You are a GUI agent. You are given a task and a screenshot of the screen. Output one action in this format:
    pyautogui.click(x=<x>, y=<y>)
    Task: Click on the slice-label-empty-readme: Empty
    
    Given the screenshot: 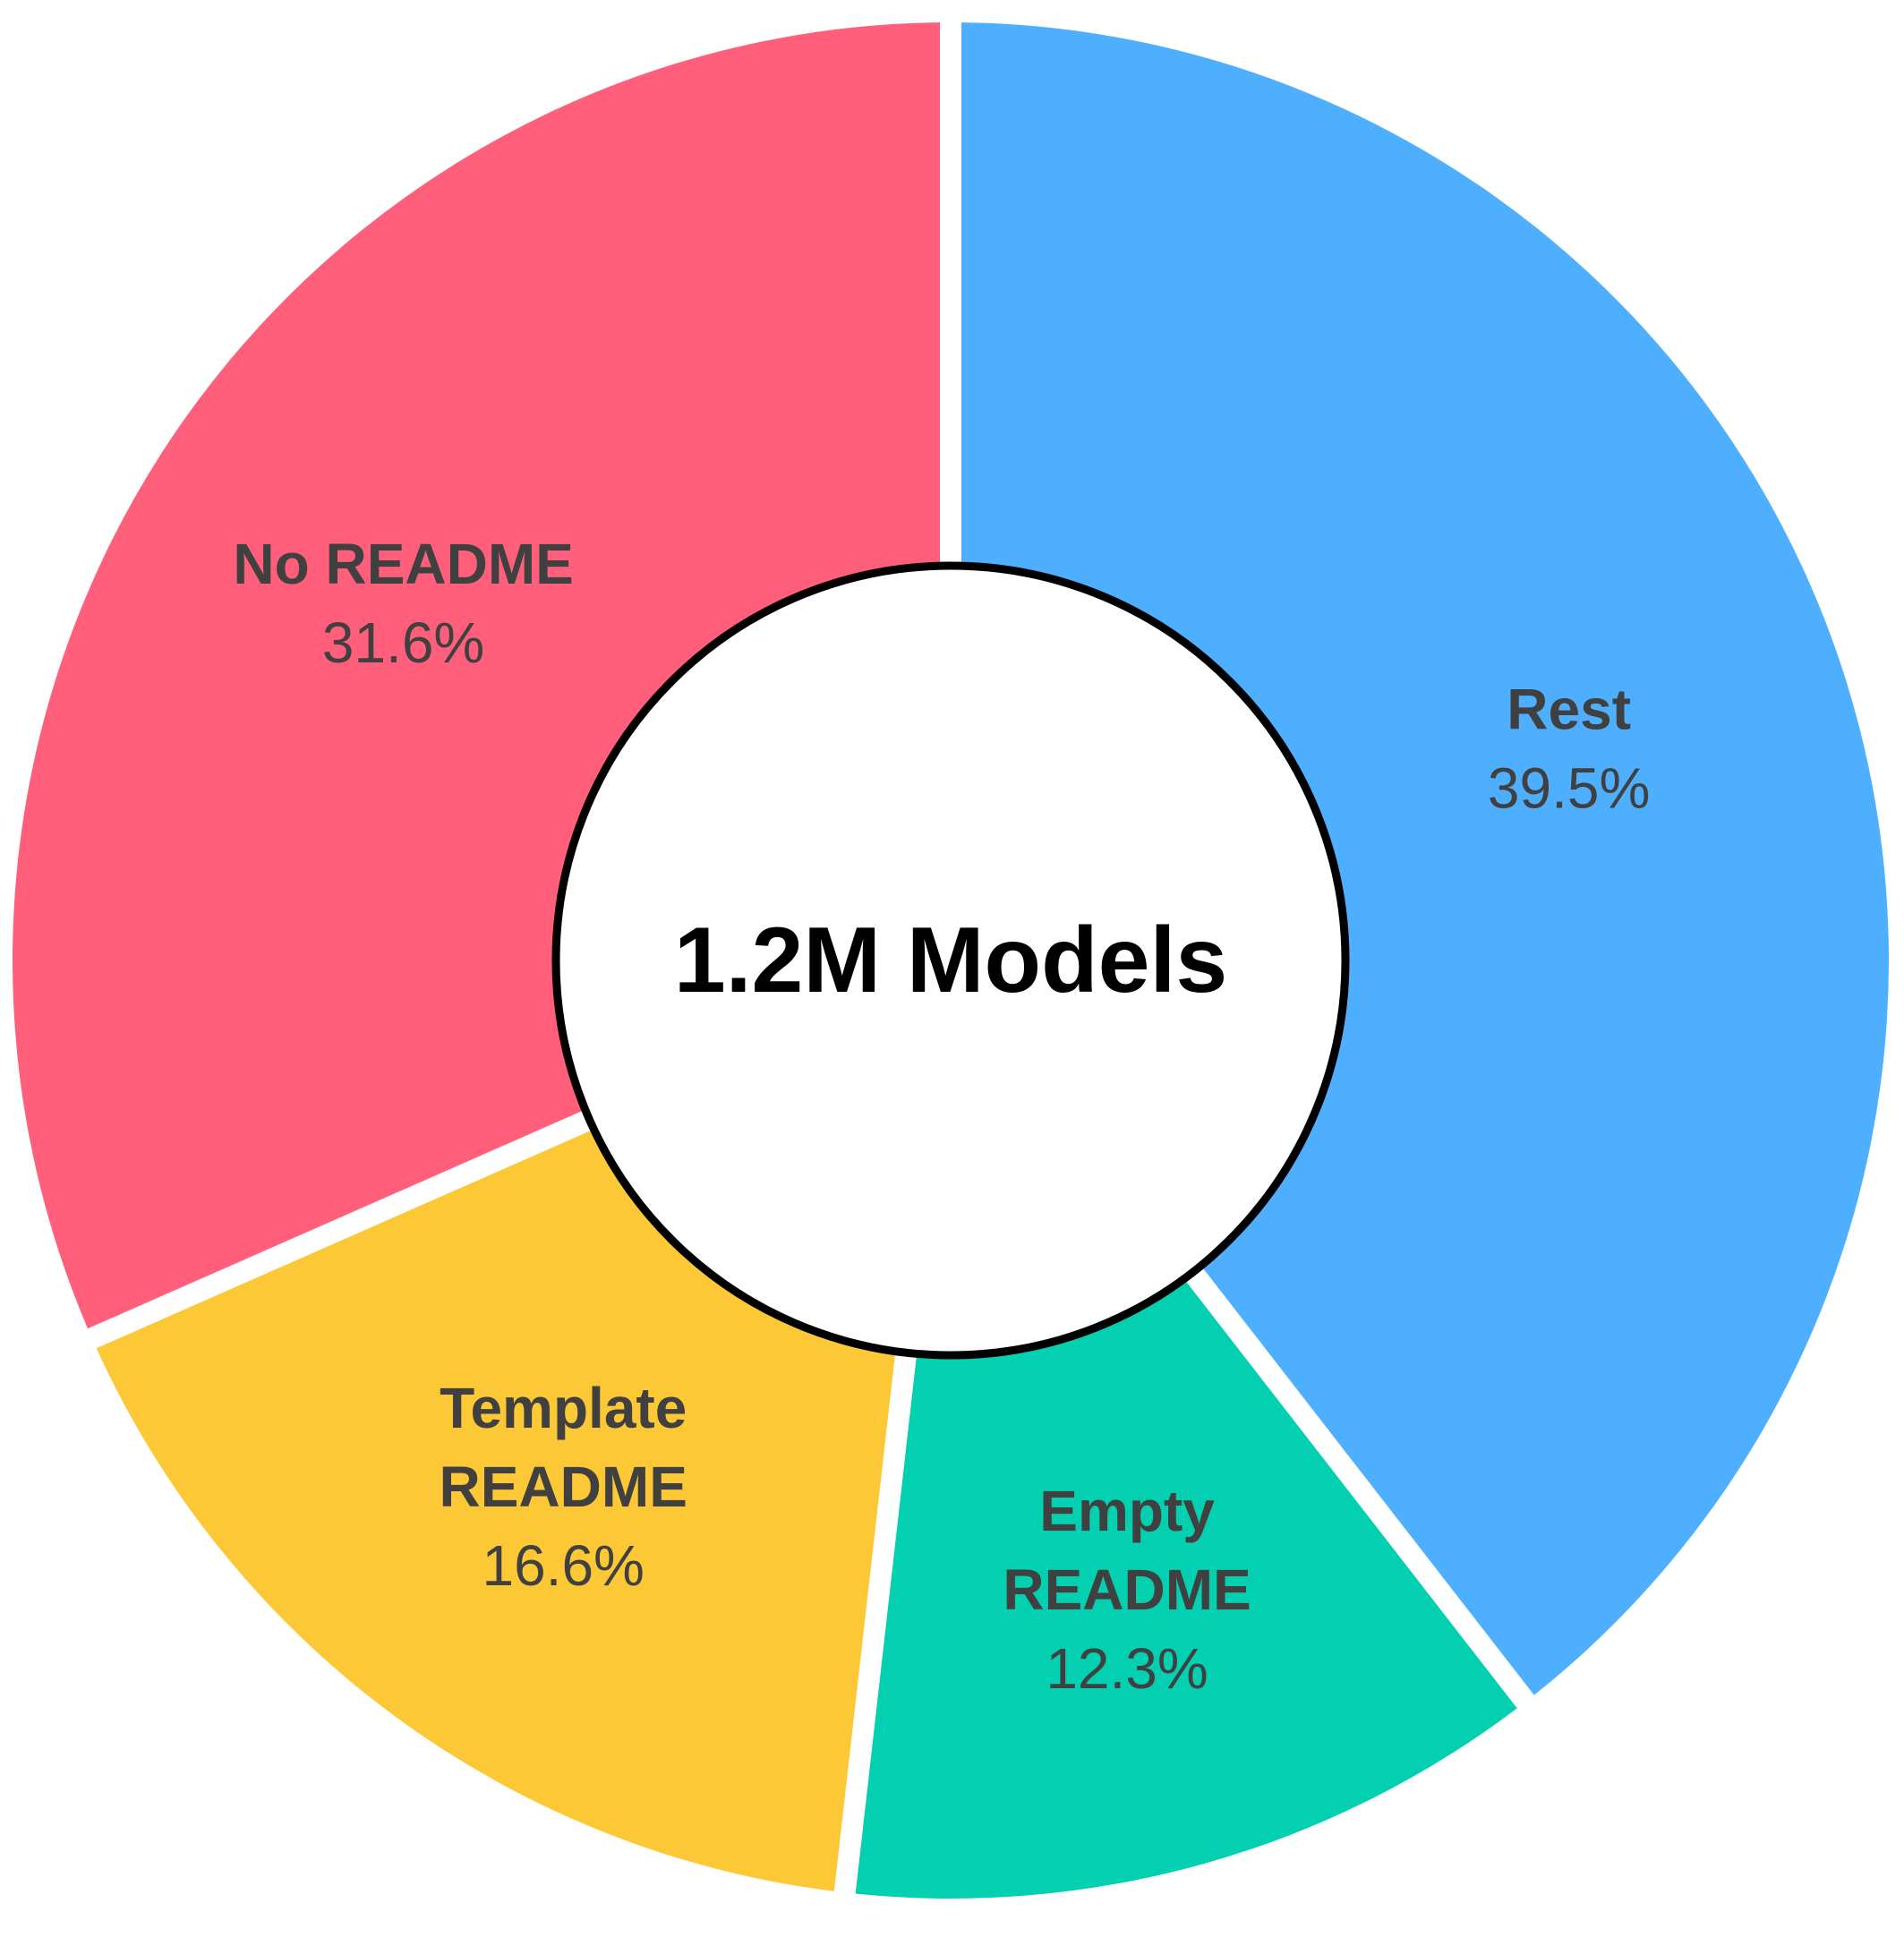 What is the action you would take?
    pyautogui.click(x=1127, y=1511)
    